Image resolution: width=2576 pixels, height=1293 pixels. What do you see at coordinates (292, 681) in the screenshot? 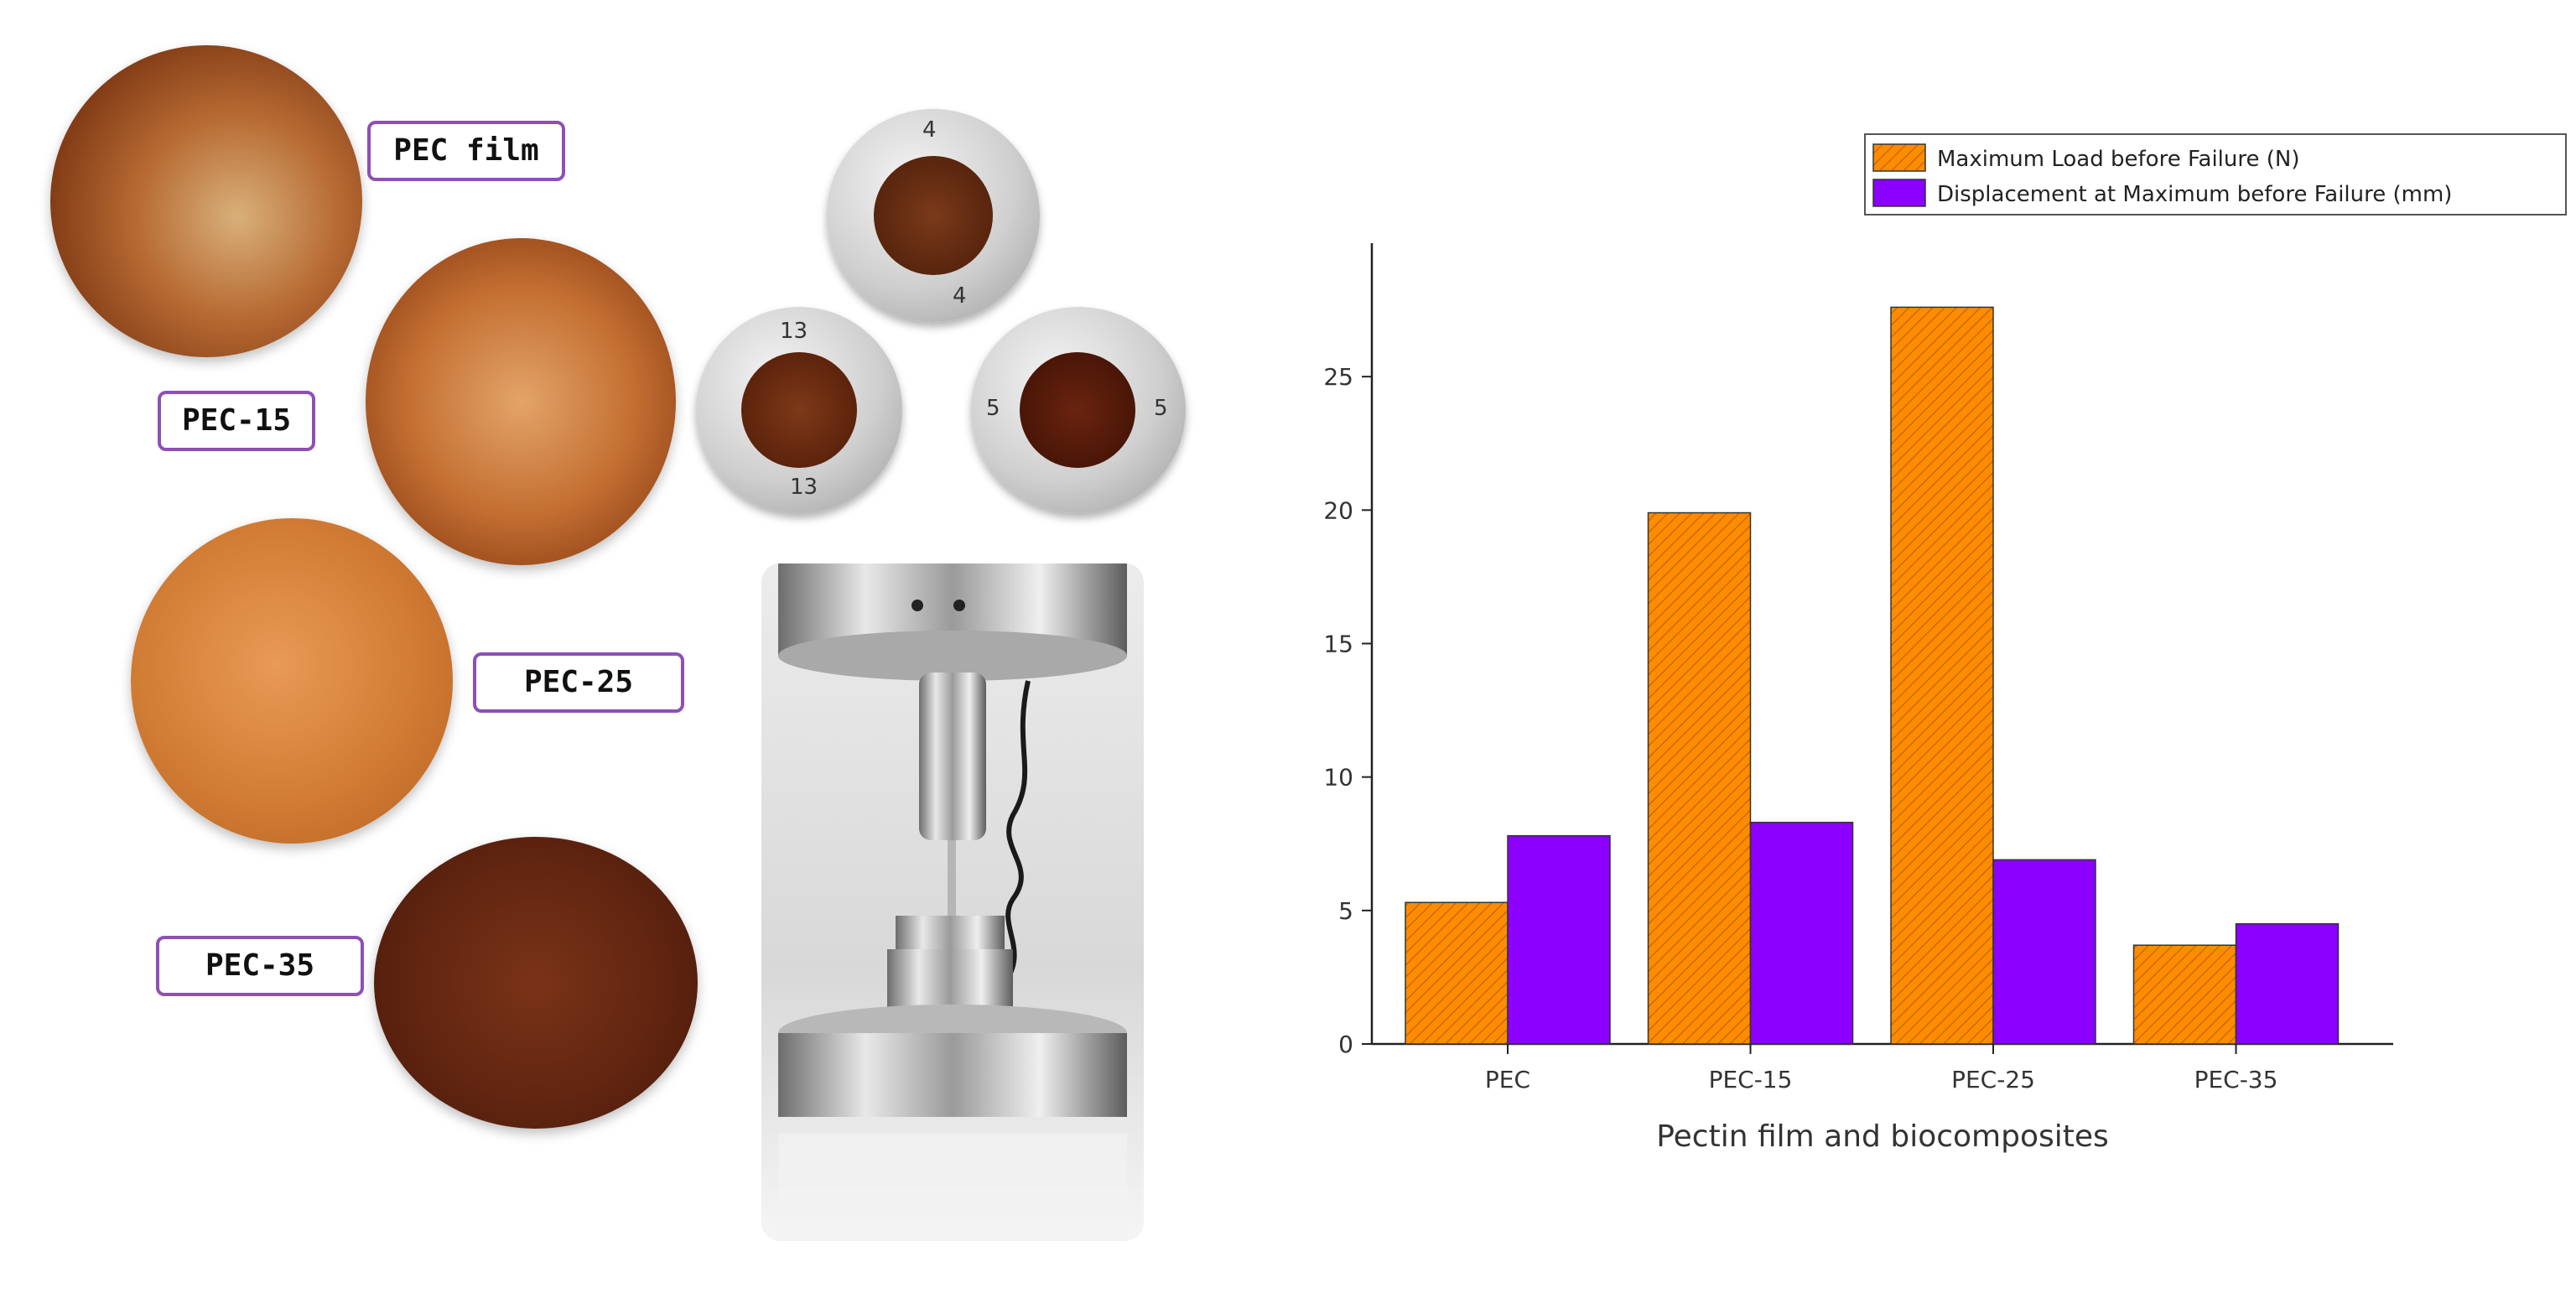
I see `pec-25-film-photo` at bounding box center [292, 681].